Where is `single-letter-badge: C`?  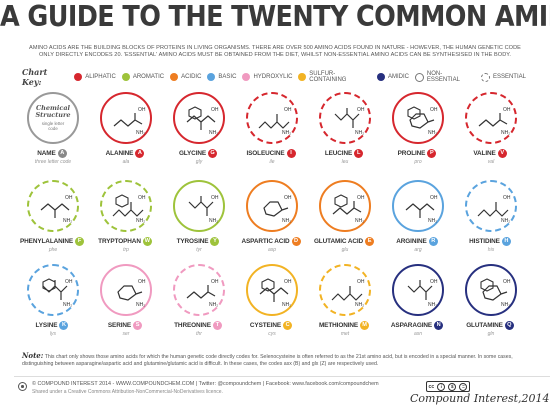
single-letter-badge: C is located at coordinates (288, 325).